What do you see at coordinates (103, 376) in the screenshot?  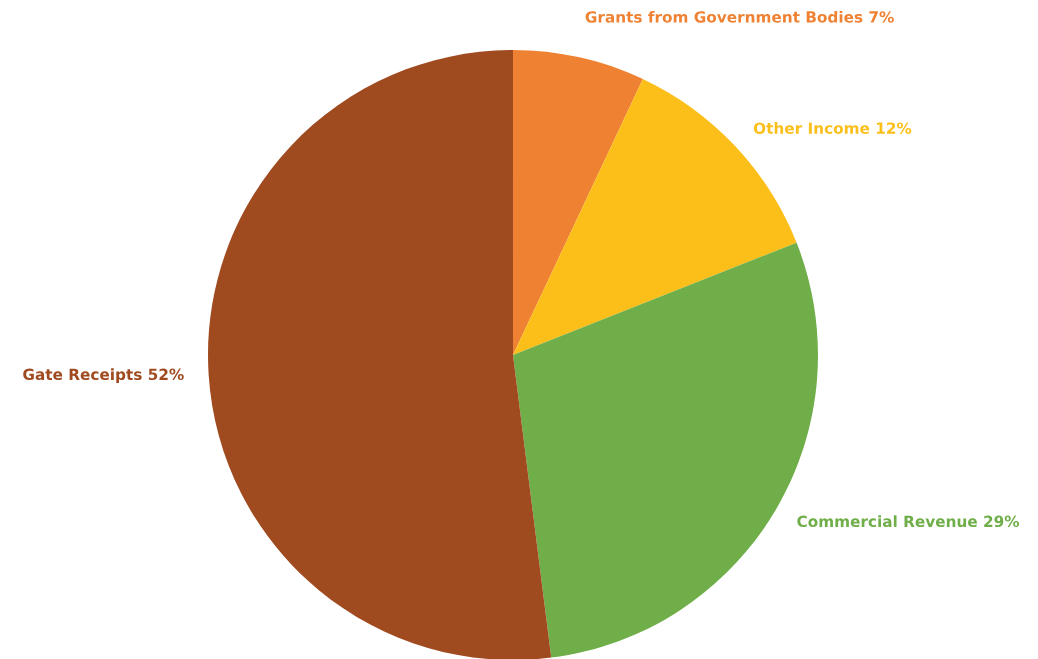 I see `slice-label: Gate Receipts 52%` at bounding box center [103, 376].